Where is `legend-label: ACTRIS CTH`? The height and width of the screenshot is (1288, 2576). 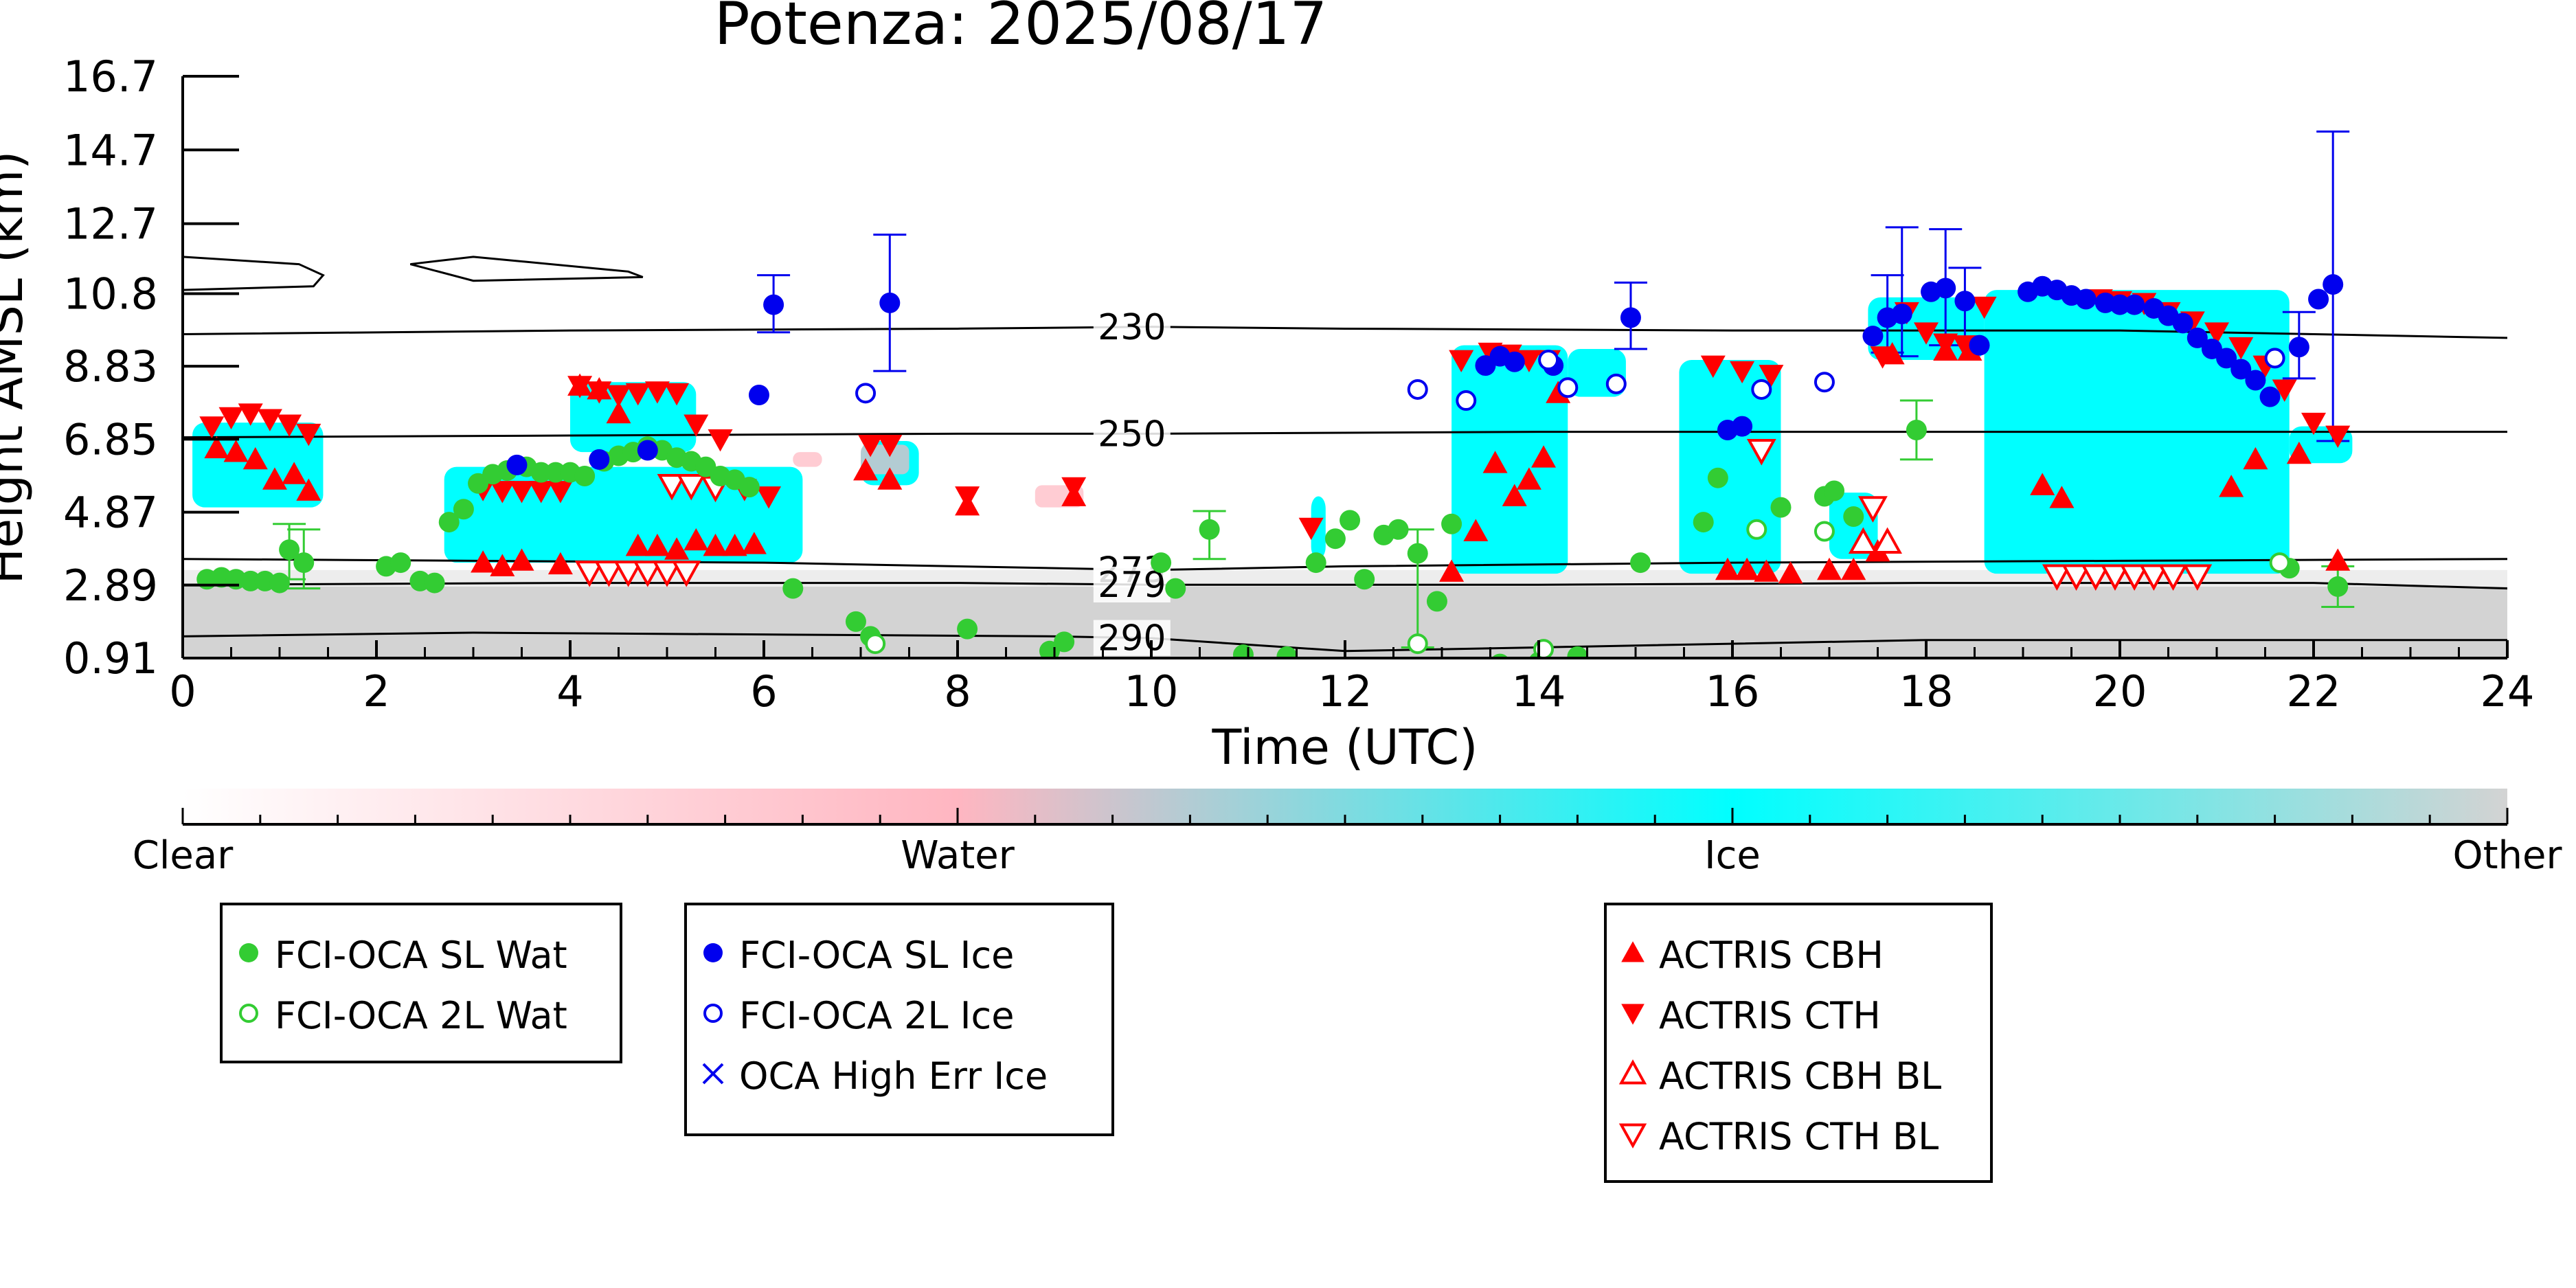 legend-label: ACTRIS CTH is located at coordinates (1770, 1015).